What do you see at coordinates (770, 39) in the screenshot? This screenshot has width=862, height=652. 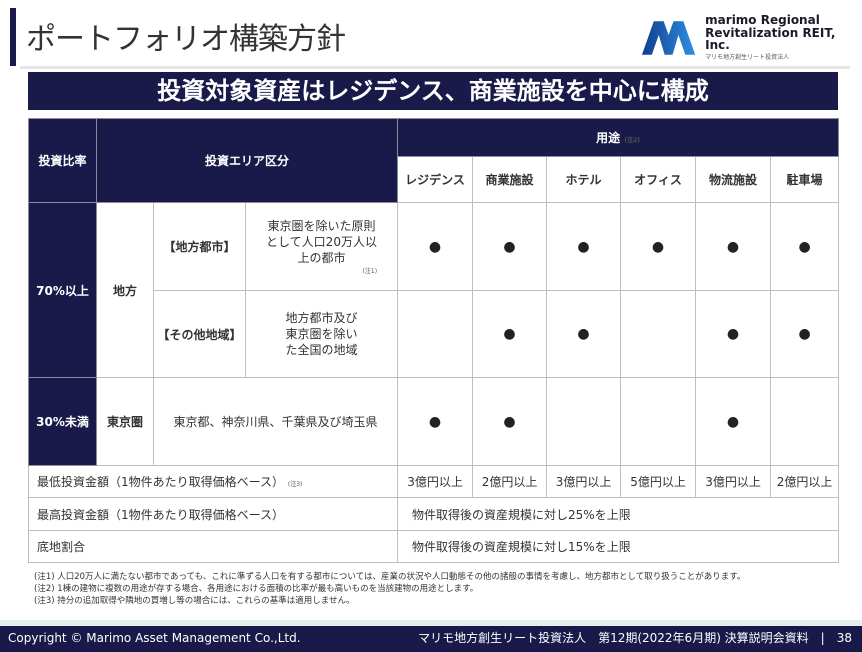 I see `logo-text: Revitalization REIT, Inc.` at bounding box center [770, 39].